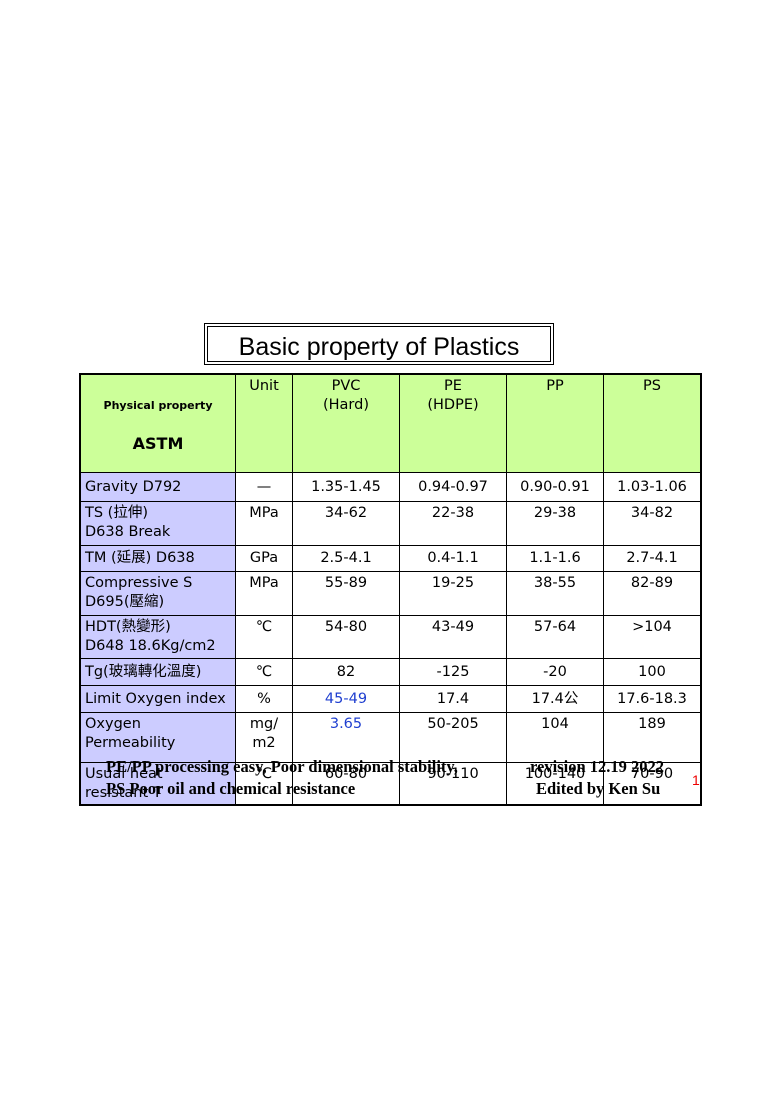 The height and width of the screenshot is (1110, 768). Describe the element at coordinates (652, 672) in the screenshot. I see `table-cell: 100` at that location.